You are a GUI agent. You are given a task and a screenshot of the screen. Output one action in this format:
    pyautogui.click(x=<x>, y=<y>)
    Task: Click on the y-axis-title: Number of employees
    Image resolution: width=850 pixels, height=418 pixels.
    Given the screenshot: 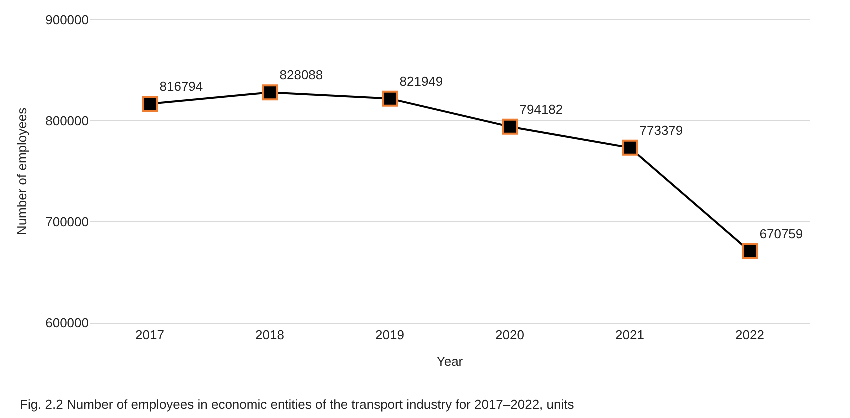 What is the action you would take?
    pyautogui.click(x=22, y=171)
    